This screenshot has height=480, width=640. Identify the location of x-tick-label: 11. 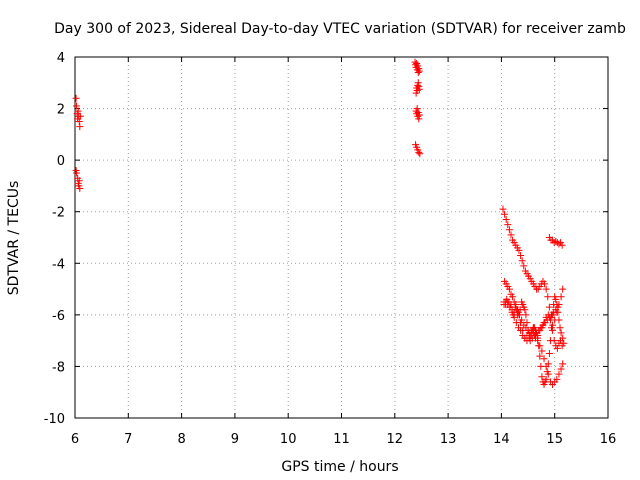
(341, 439).